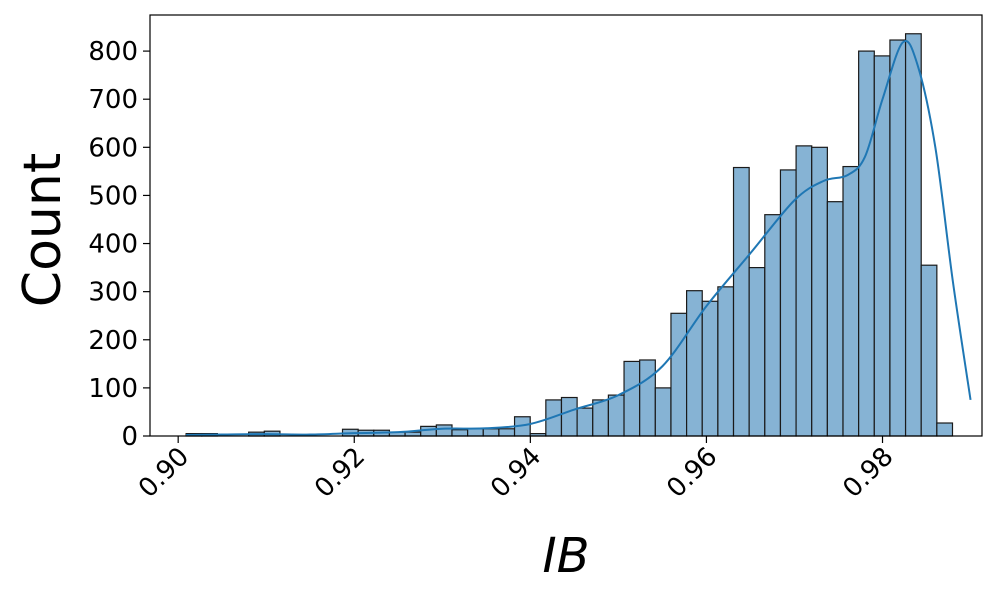 This screenshot has height=598, width=996. What do you see at coordinates (113, 52) in the screenshot?
I see `y-tick-label: 800` at bounding box center [113, 52].